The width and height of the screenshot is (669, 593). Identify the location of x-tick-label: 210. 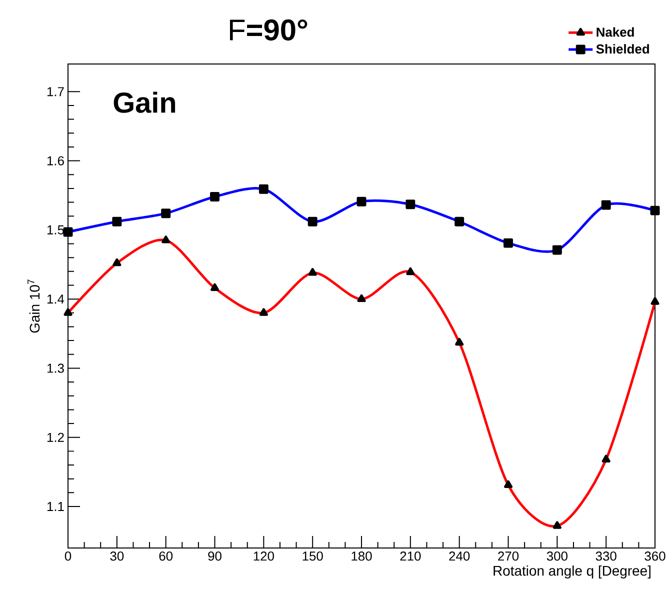
(410, 556).